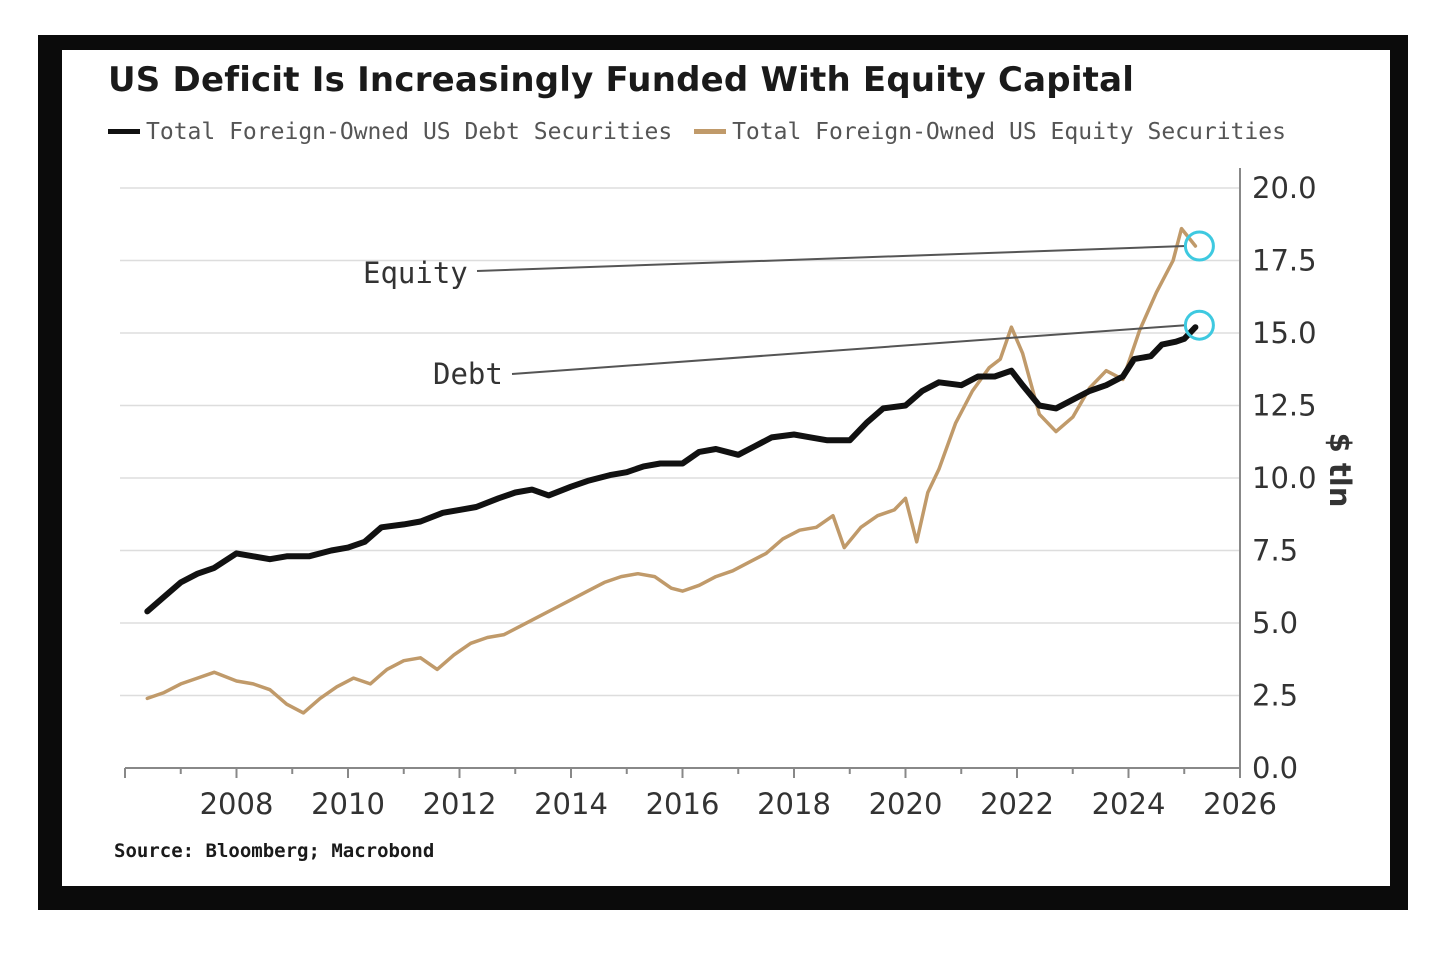  I want to click on y-axis-label: $ tln, so click(1340, 470).